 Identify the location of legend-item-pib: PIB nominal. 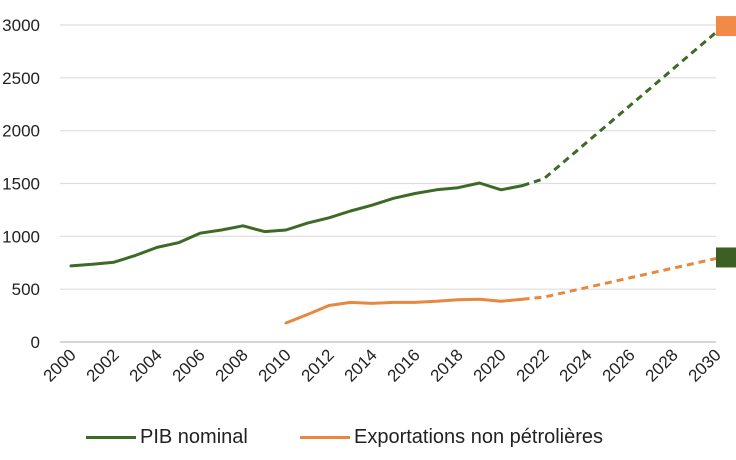
(167, 437).